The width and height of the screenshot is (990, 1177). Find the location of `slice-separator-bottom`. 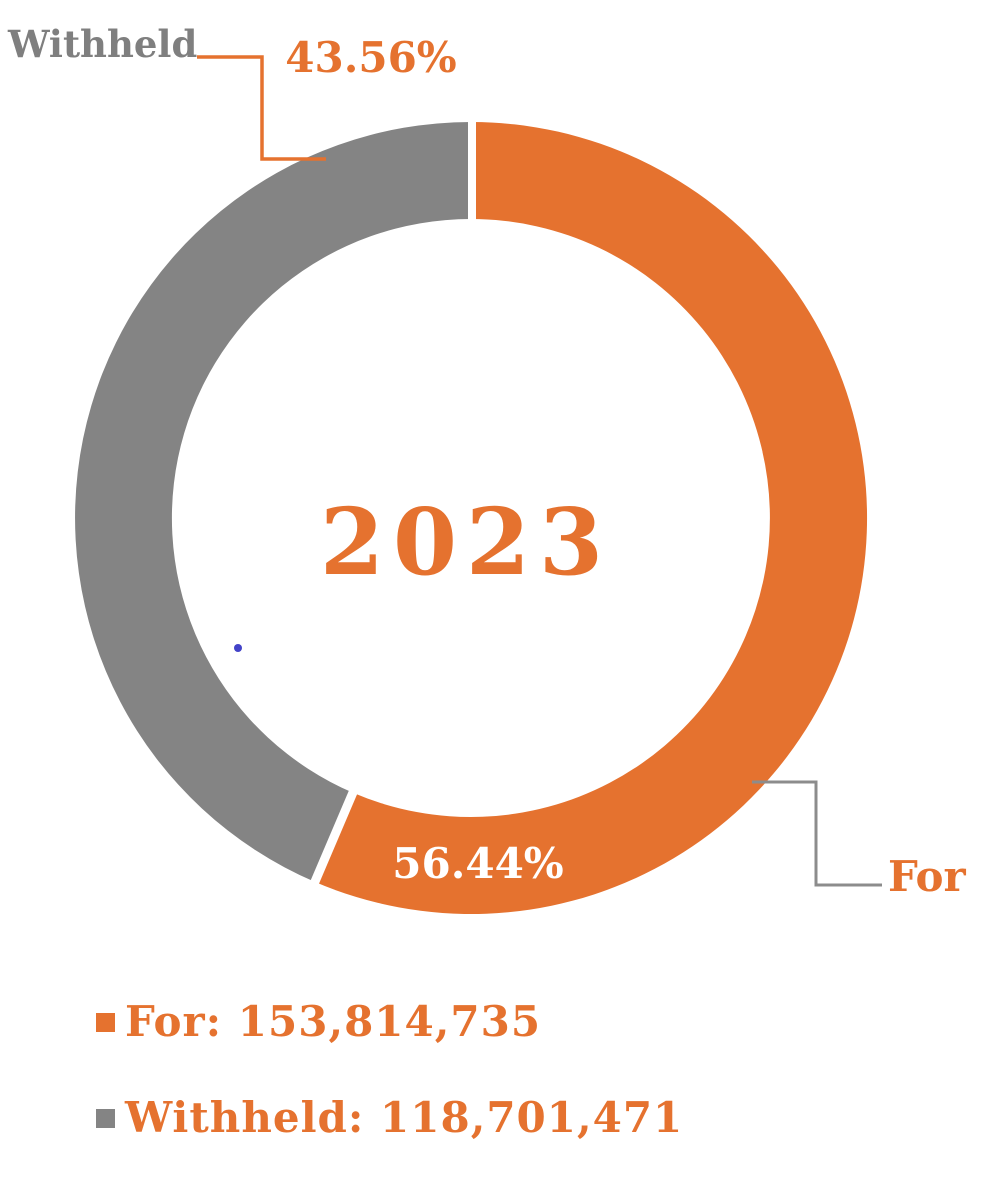

slice-separator-bottom is located at coordinates (334, 837).